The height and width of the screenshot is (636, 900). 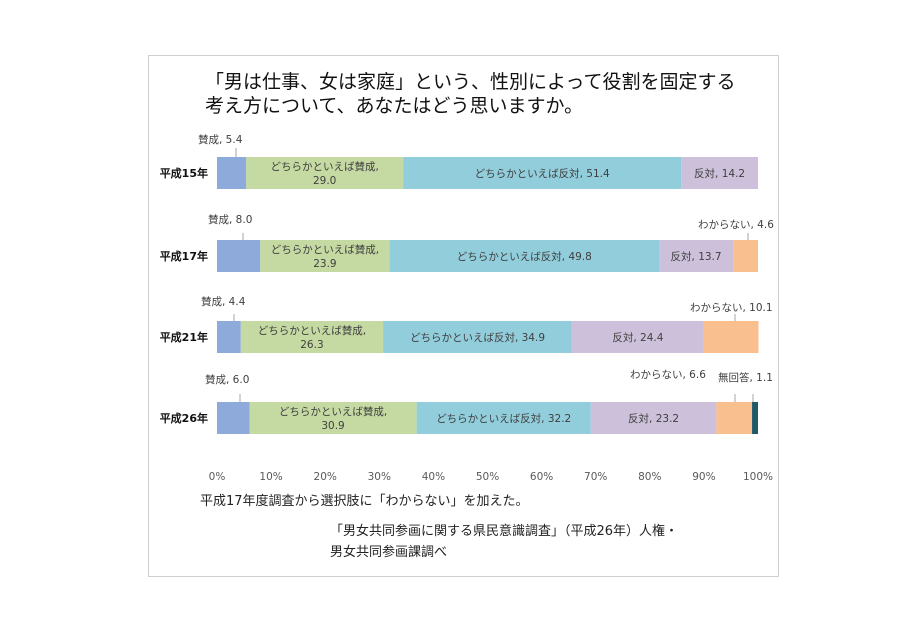 I want to click on data-label: 反対, 13.7, so click(x=696, y=256).